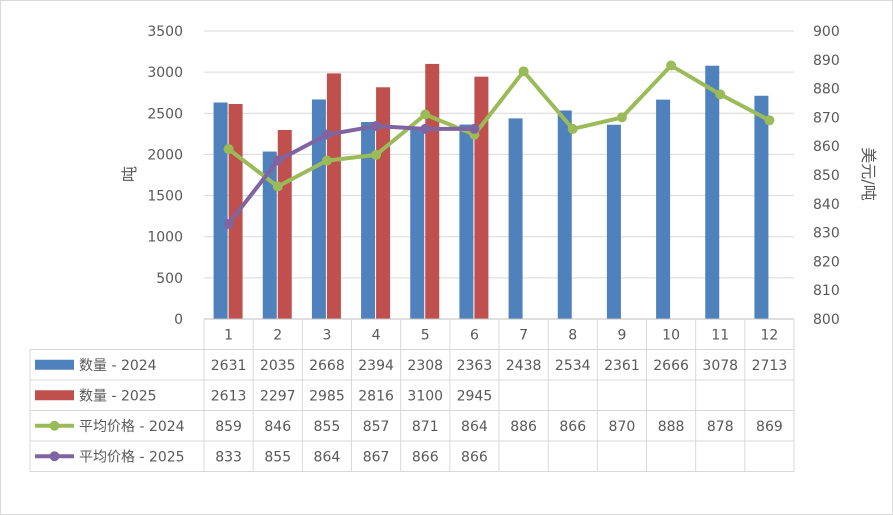  Describe the element at coordinates (826, 61) in the screenshot. I see `y2-tick-label: 890` at that location.